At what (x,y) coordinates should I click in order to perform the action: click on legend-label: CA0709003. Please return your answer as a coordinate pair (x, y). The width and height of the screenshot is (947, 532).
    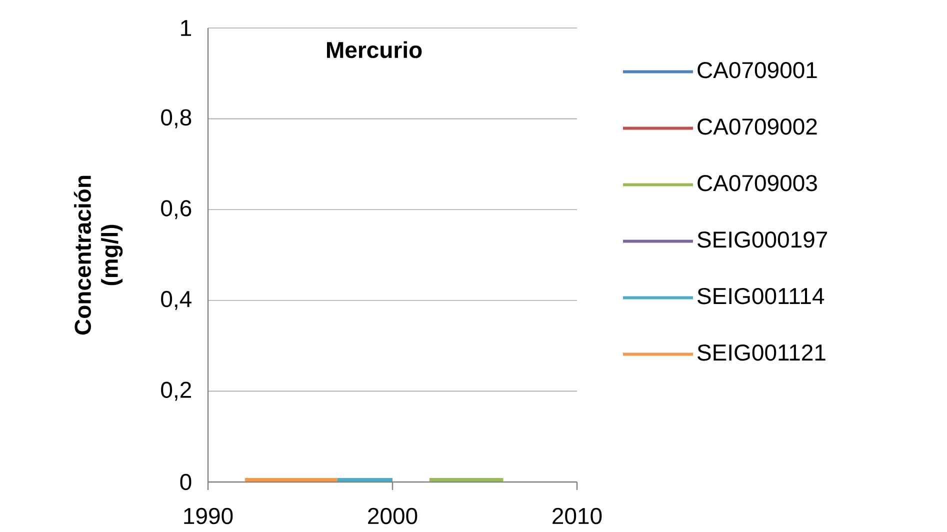
    Looking at the image, I should click on (757, 183).